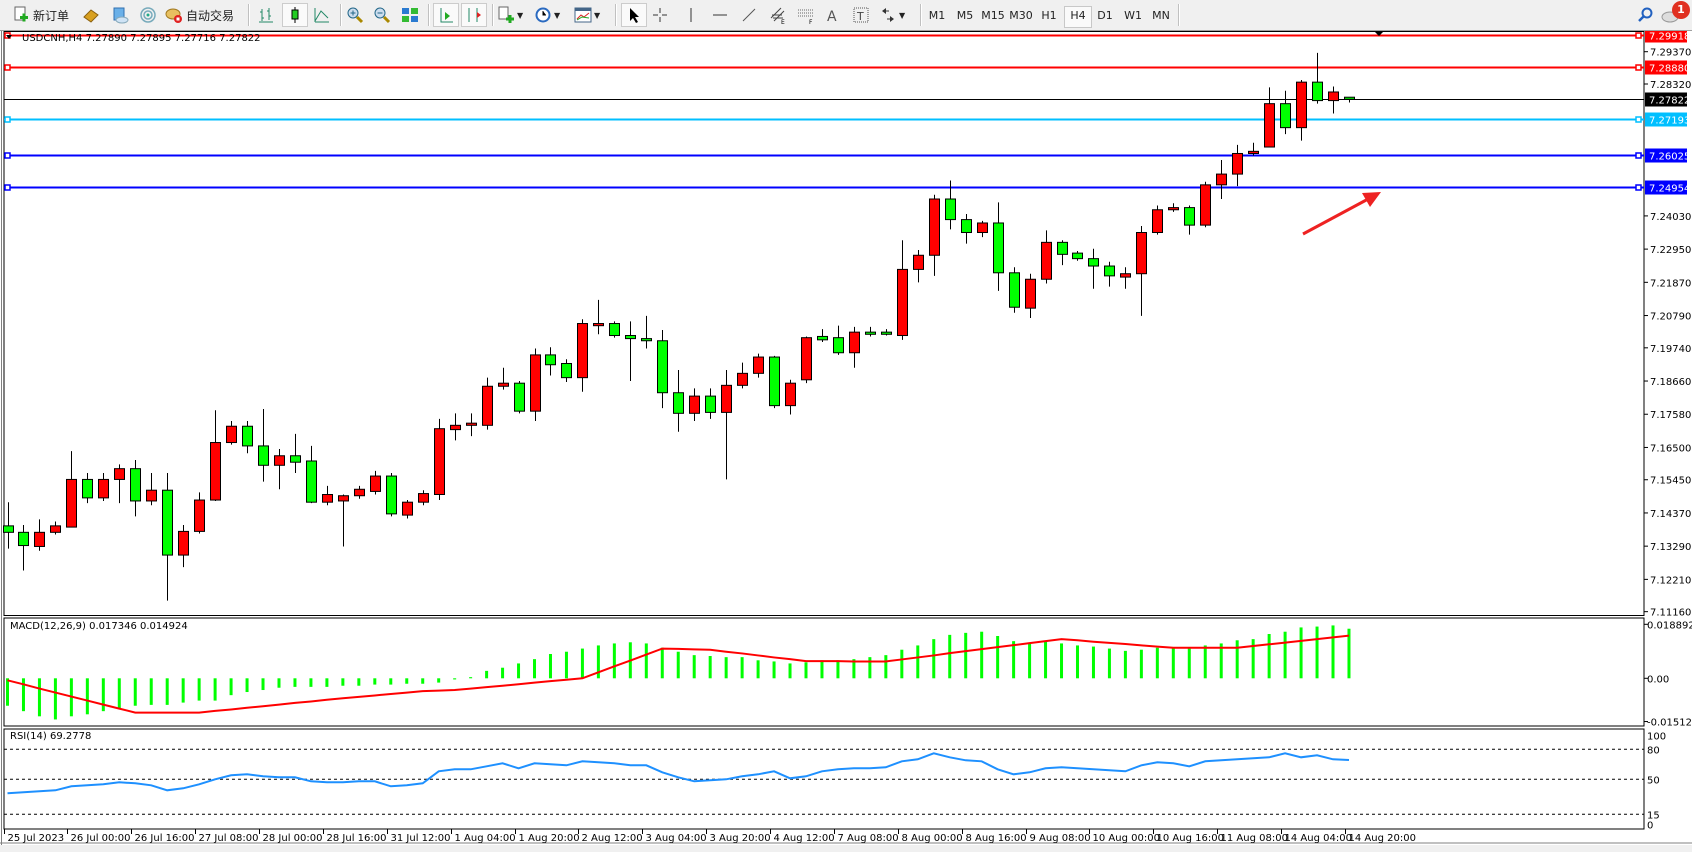 The image size is (1692, 852). I want to click on zoom-out-icon, so click(382, 15).